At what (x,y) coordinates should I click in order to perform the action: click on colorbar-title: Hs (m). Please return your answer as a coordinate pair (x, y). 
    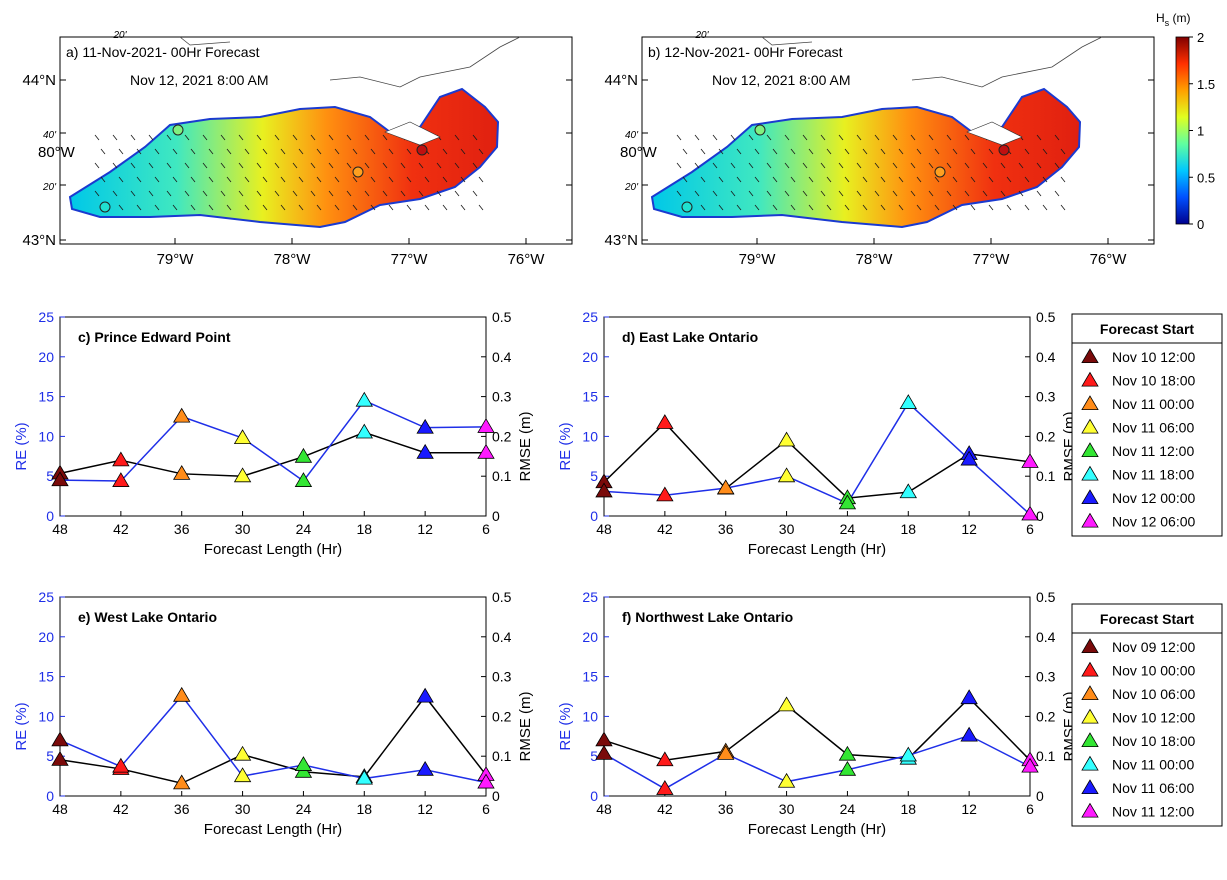
    Looking at the image, I should click on (1173, 19).